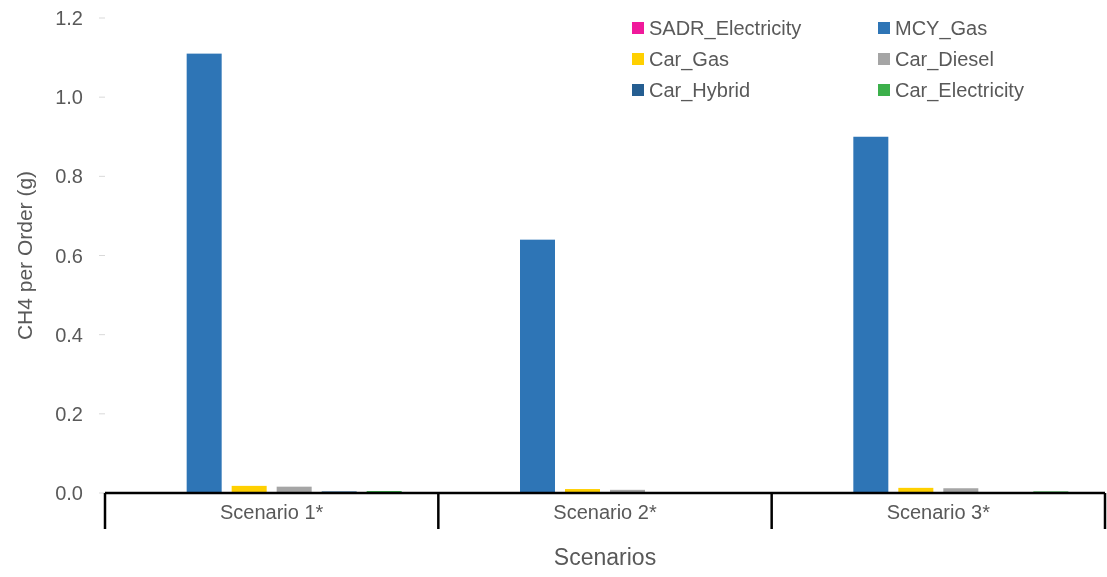 The height and width of the screenshot is (577, 1107). I want to click on x-tick-label: Scenario 1*, so click(271, 512).